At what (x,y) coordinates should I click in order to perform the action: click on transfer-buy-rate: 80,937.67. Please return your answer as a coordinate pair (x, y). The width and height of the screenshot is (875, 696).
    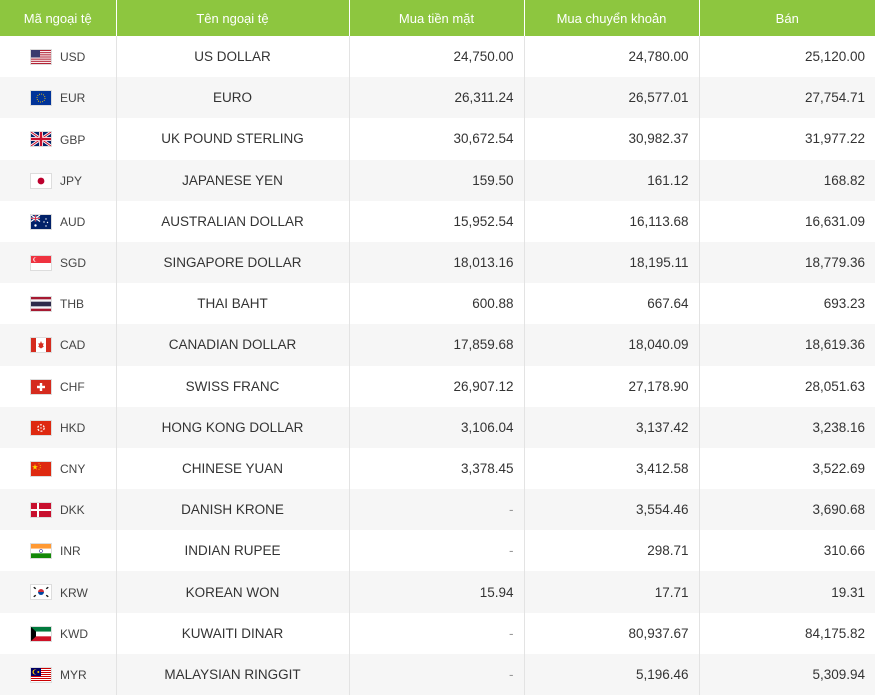
    Looking at the image, I should click on (612, 633).